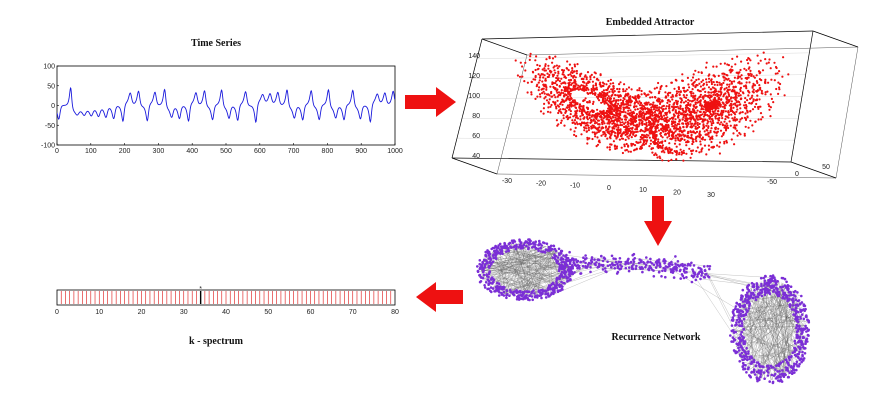 Image resolution: width=872 pixels, height=414 pixels. Describe the element at coordinates (328, 151) in the screenshot. I see `x-tick-label: 800` at that location.